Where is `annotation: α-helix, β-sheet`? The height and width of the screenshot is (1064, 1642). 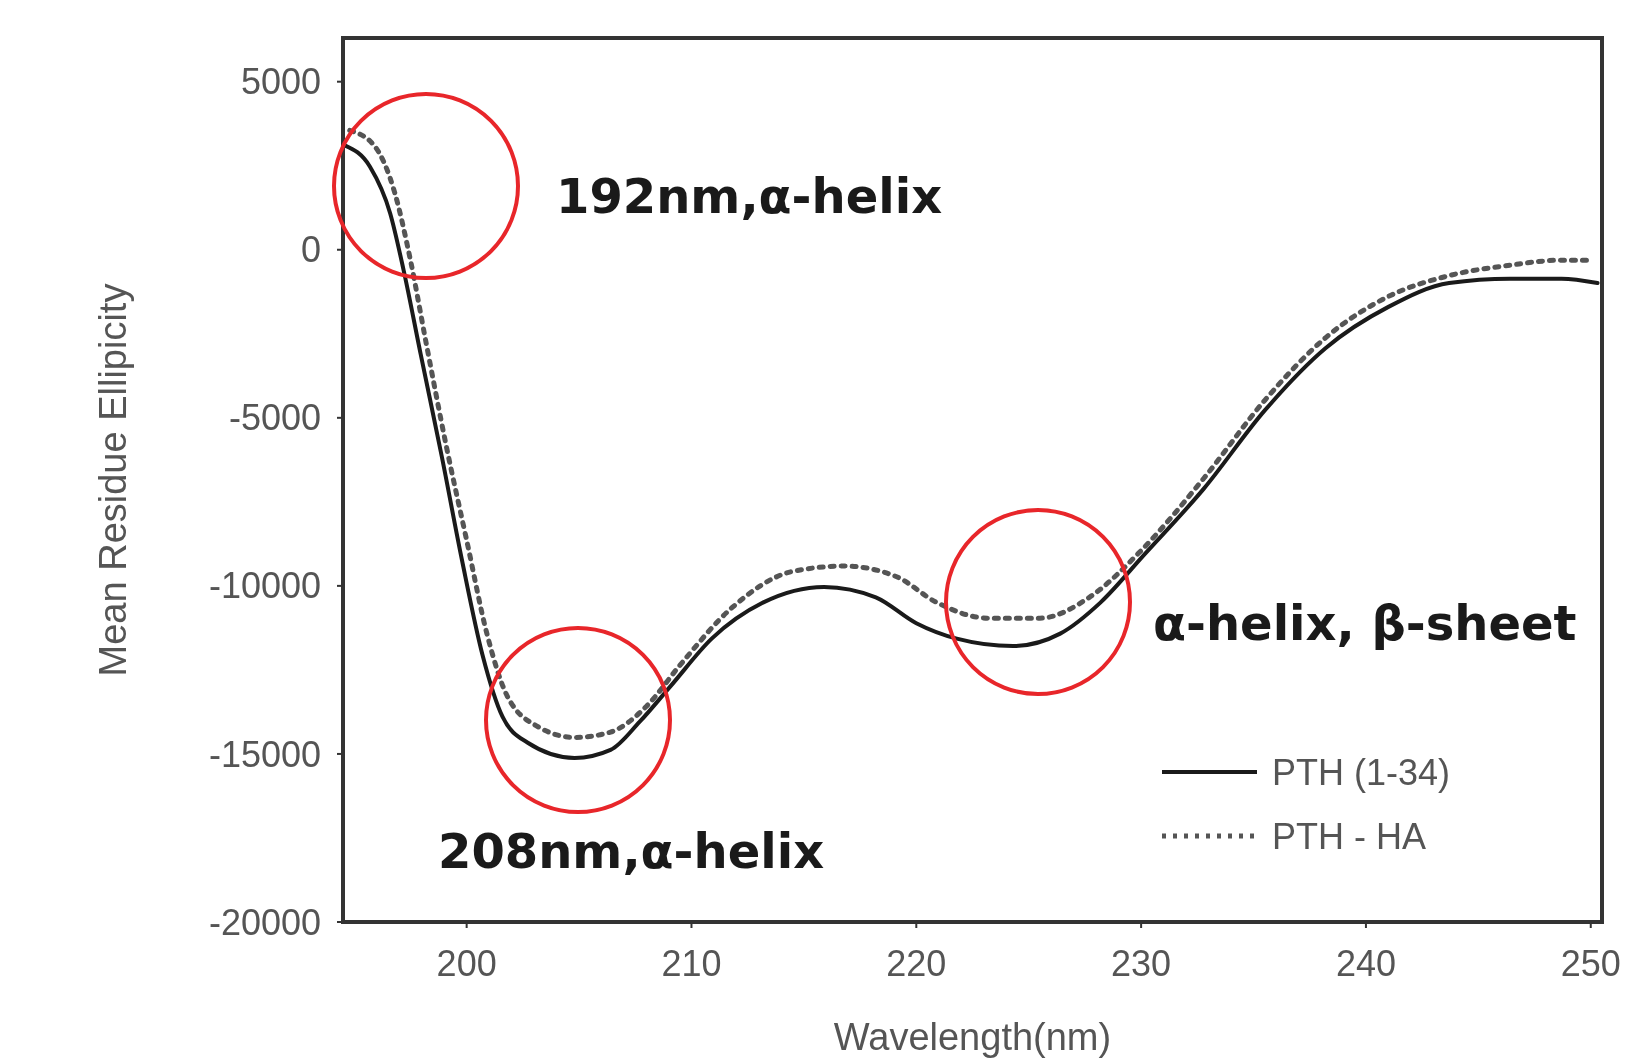 annotation: α-helix, β-sheet is located at coordinates (1365, 623).